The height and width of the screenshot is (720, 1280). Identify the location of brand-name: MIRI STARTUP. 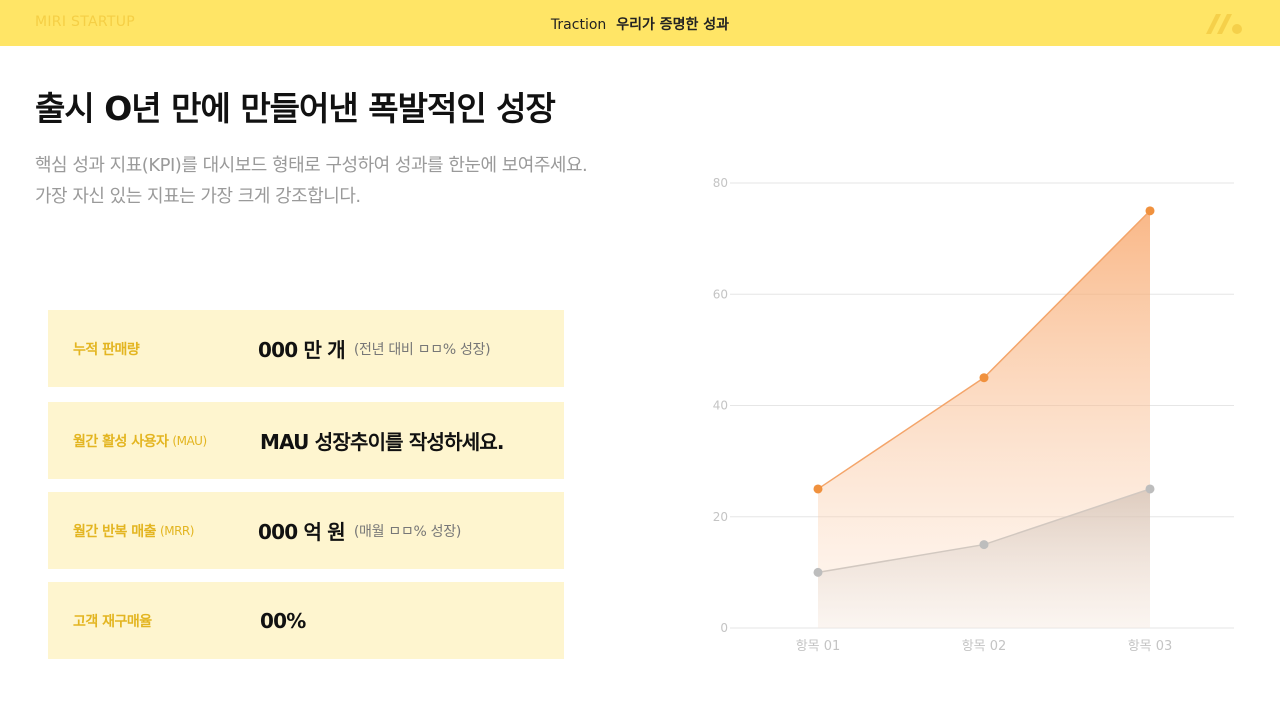
(85, 22).